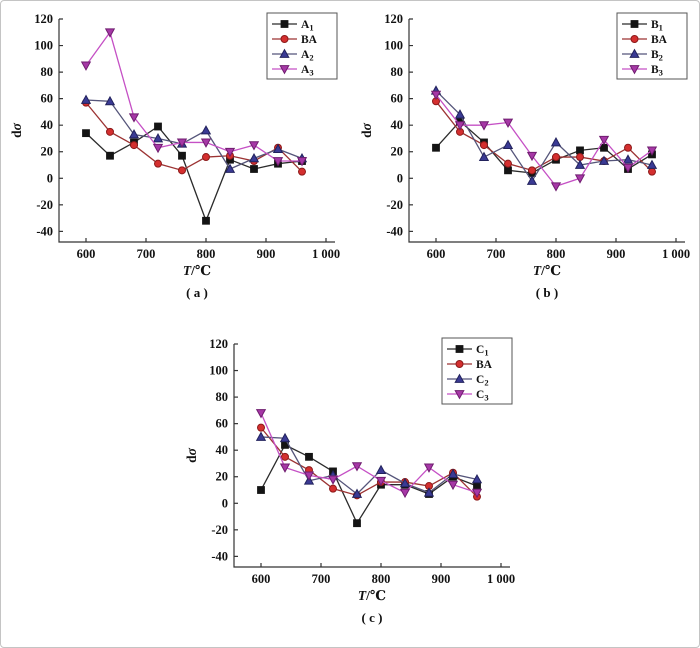 The height and width of the screenshot is (648, 700). What do you see at coordinates (657, 56) in the screenshot?
I see `svg-text: B2` at bounding box center [657, 56].